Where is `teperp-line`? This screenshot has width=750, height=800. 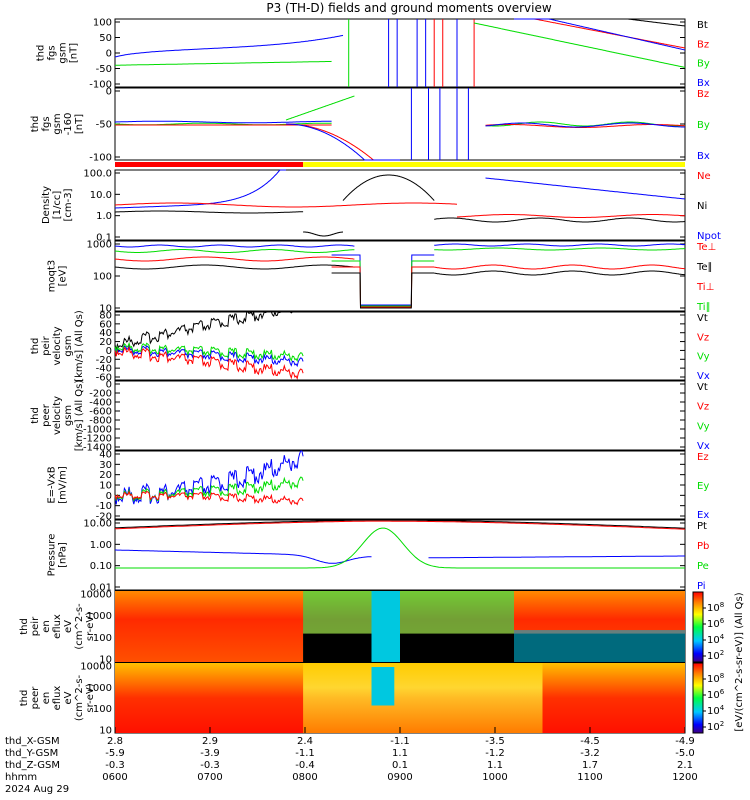 teperp-line is located at coordinates (234, 259).